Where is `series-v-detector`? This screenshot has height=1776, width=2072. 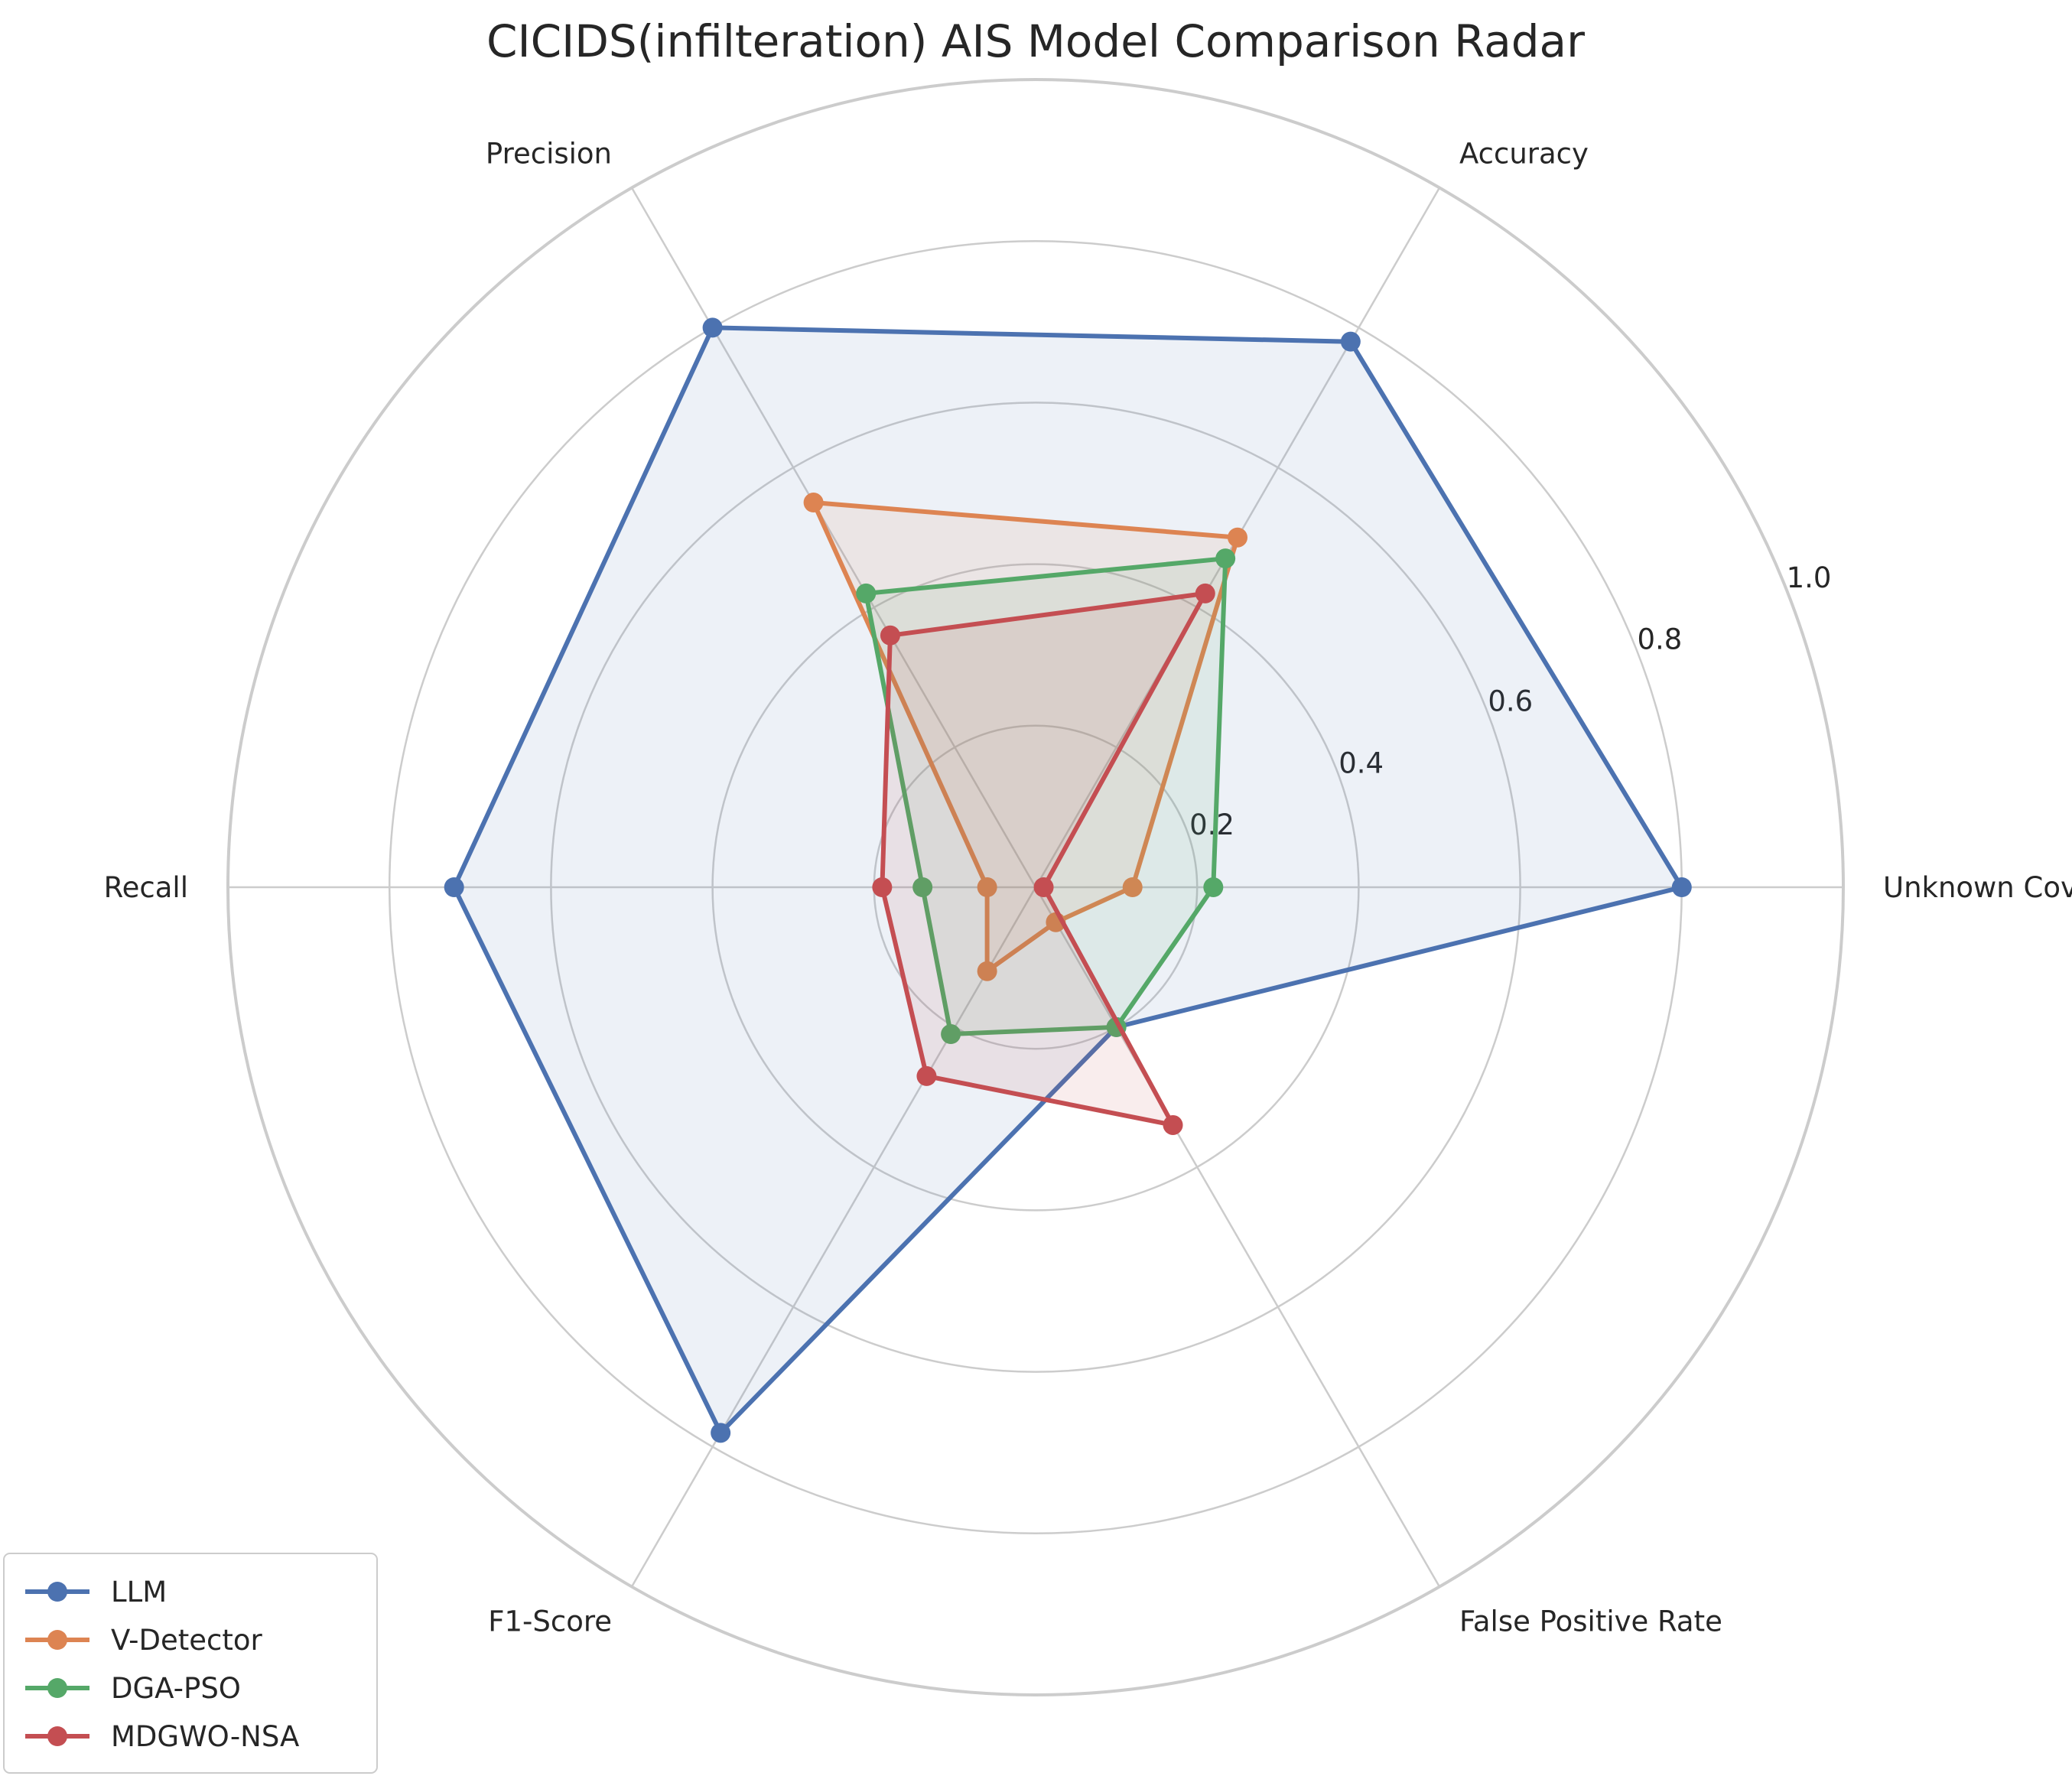
series-v-detector is located at coordinates (1025, 737).